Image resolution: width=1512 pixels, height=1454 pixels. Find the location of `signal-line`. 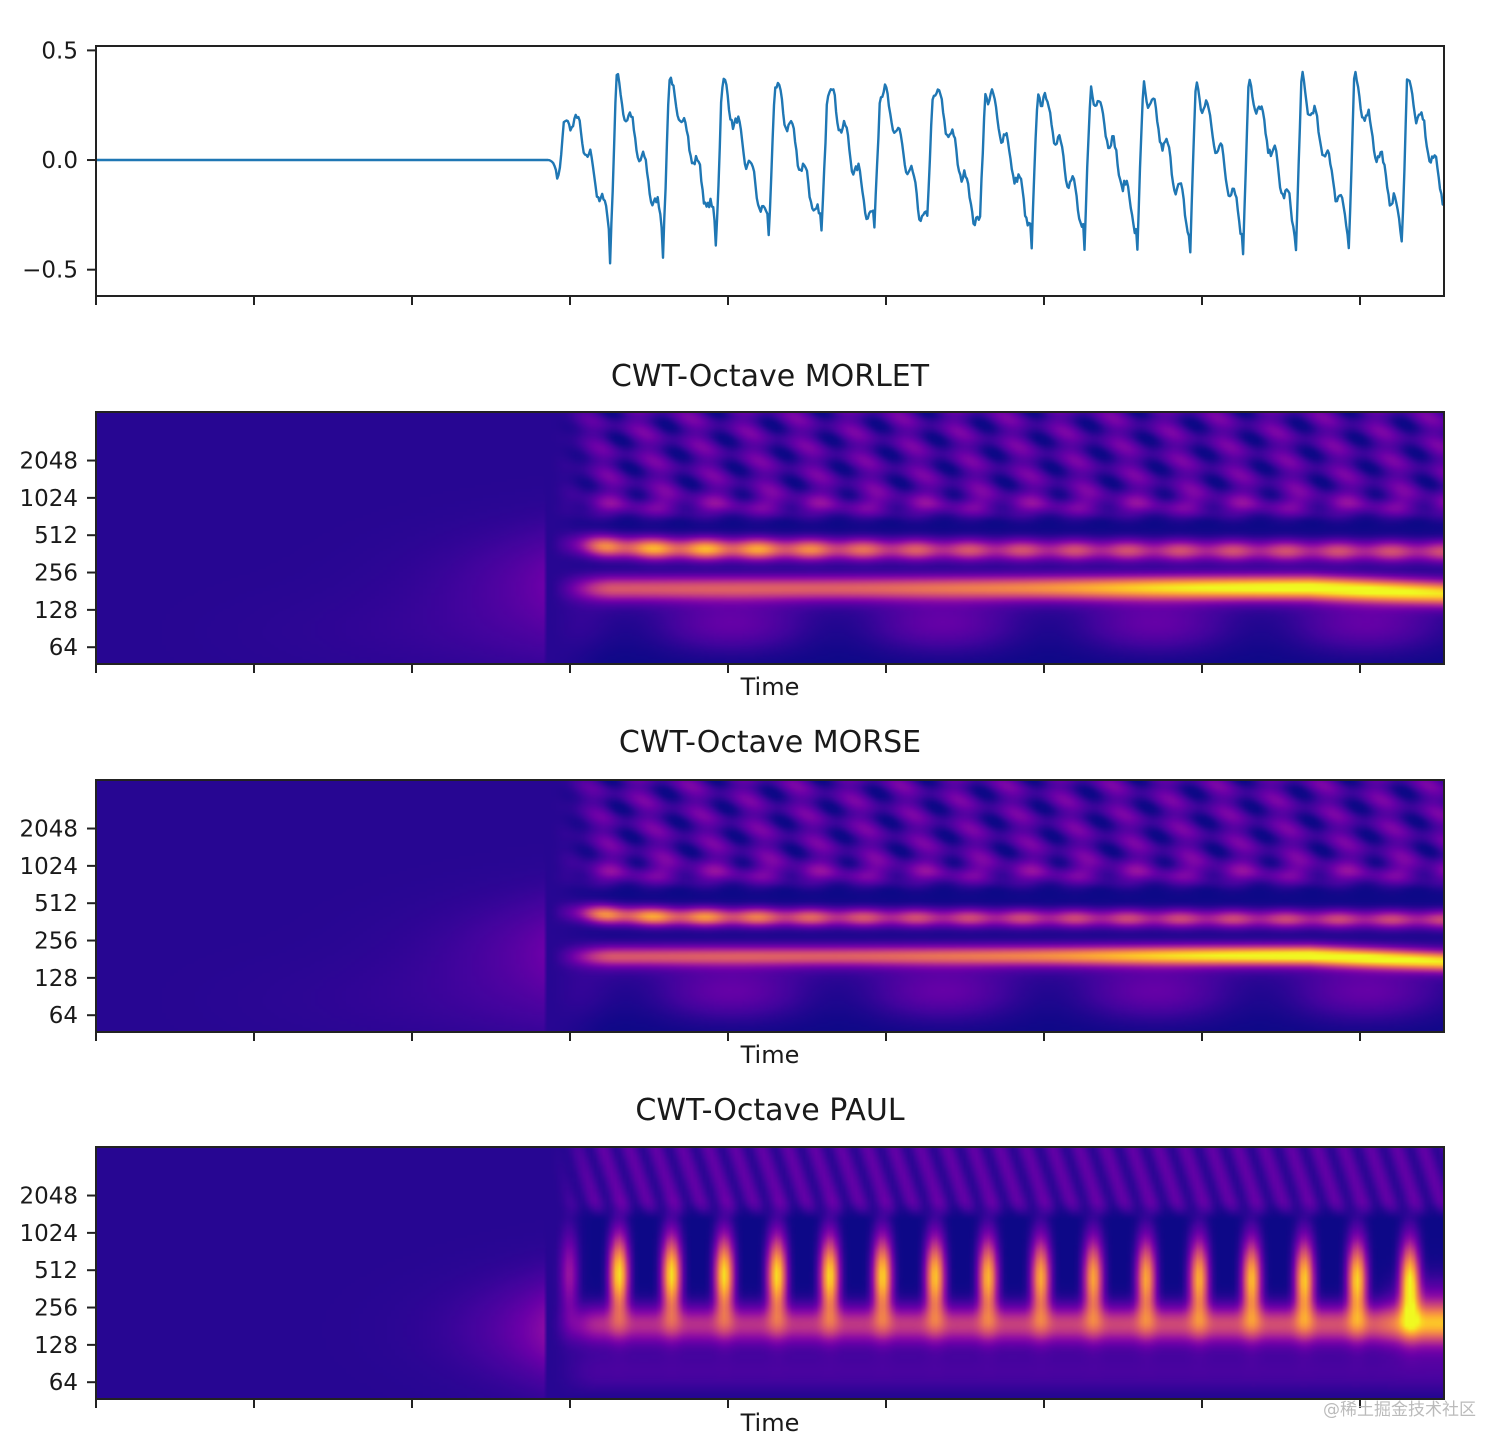

signal-line is located at coordinates (771, 167).